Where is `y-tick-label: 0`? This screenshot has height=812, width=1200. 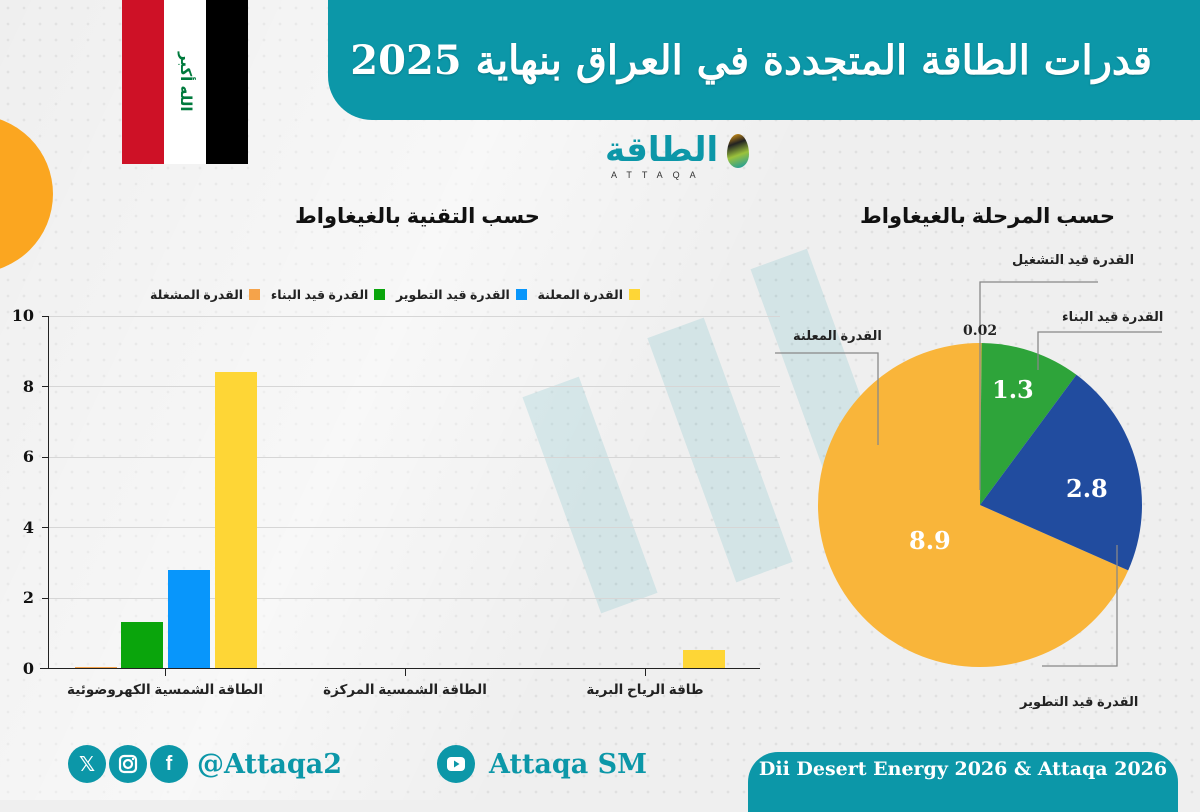
y-tick-label: 0 is located at coordinates (28, 668).